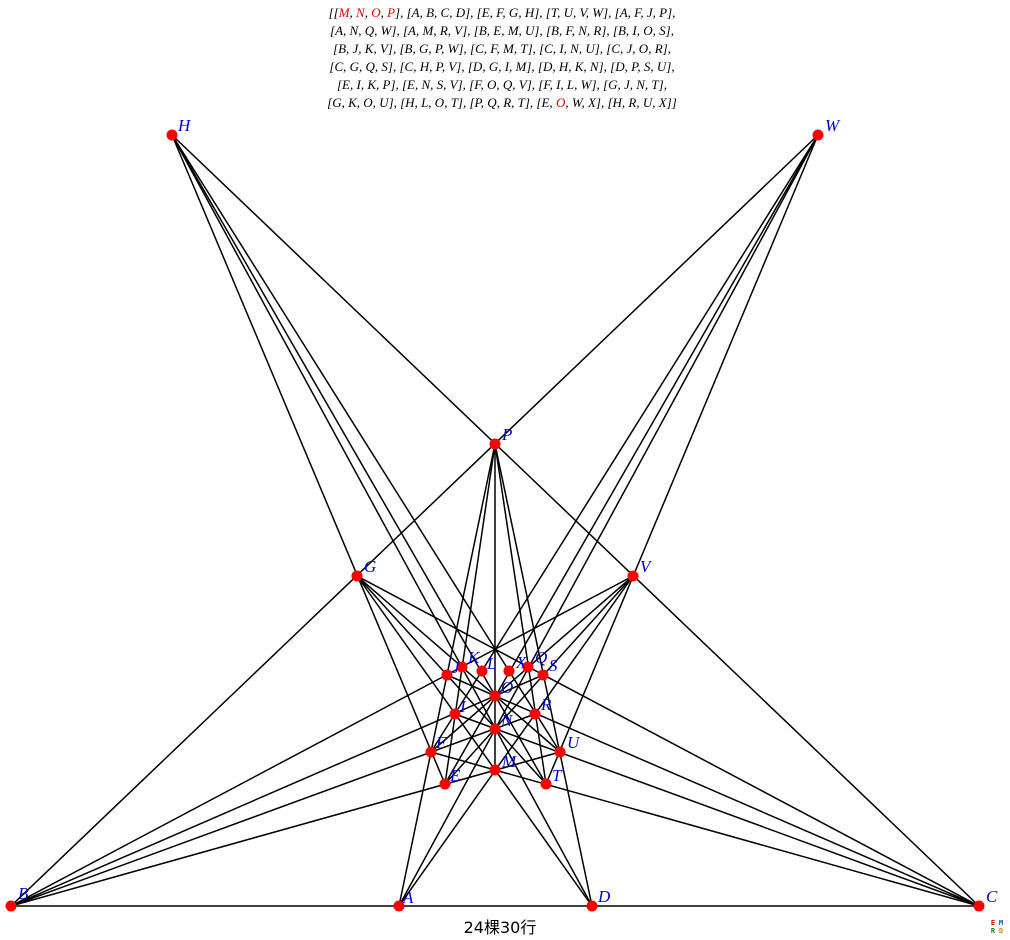 This screenshot has width=1010, height=940. I want to click on line-dgim, so click(474, 741).